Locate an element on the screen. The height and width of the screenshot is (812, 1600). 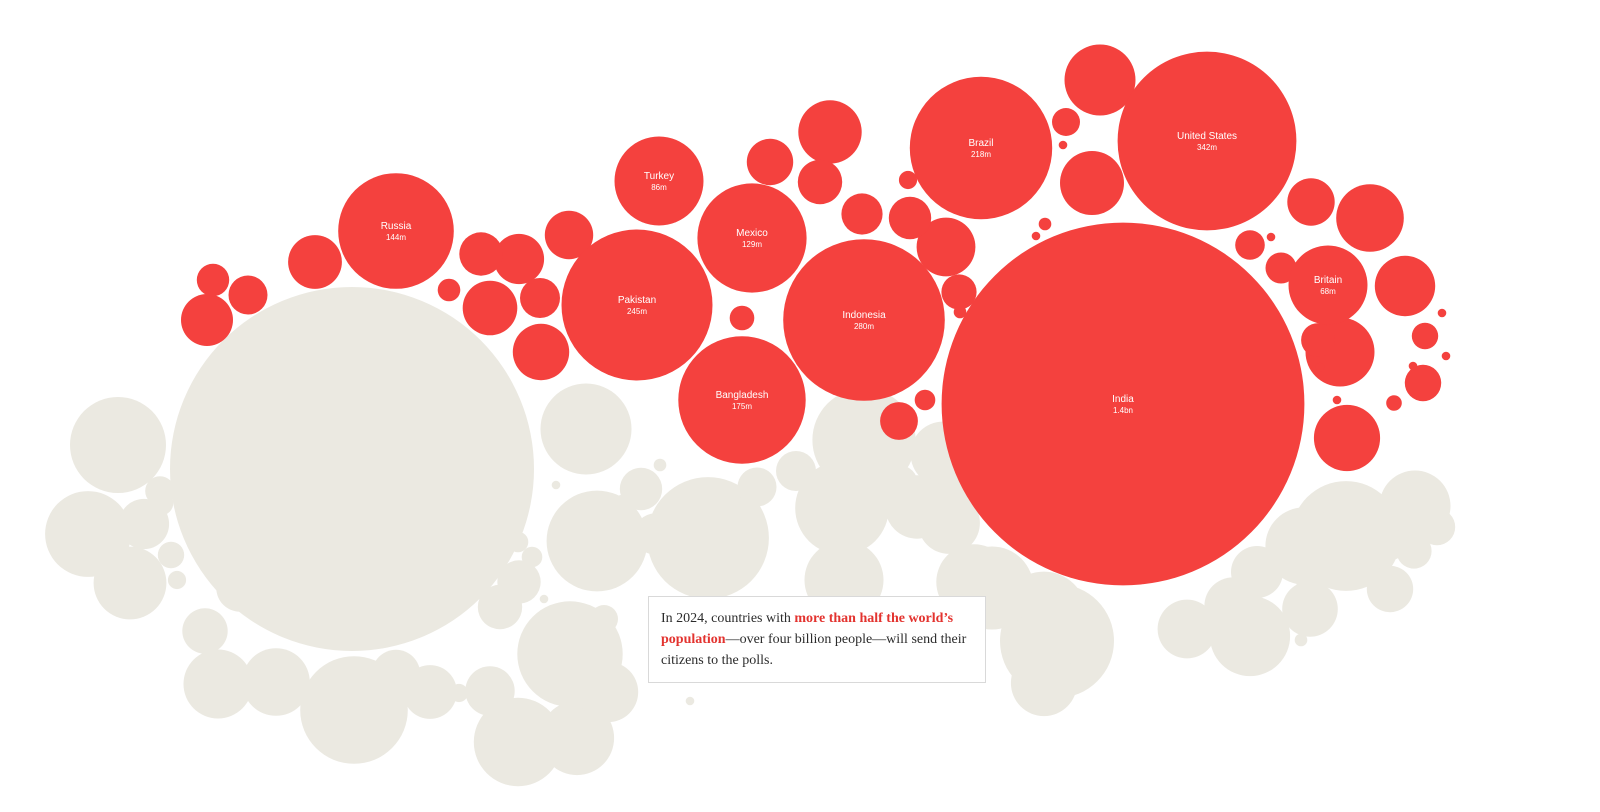
bubble-britain is located at coordinates (1328, 285).